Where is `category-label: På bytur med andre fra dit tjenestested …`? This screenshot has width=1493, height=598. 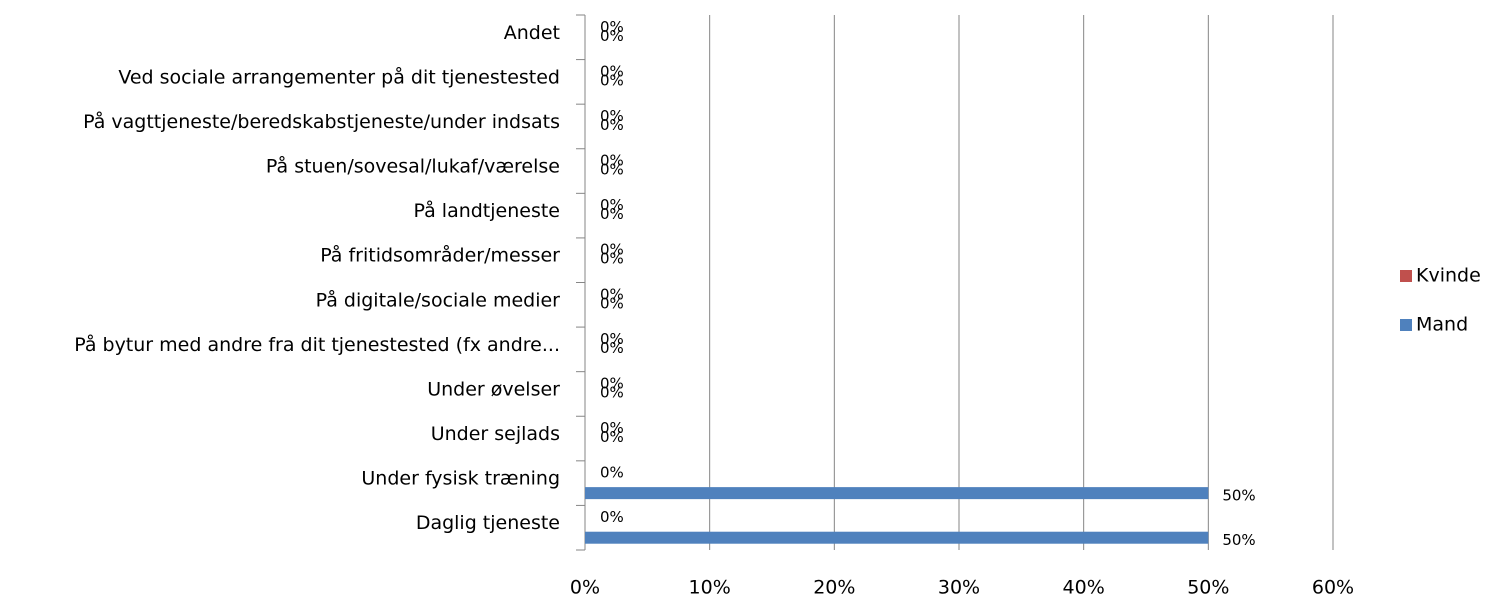
category-label: På bytur med andre fra dit tjenestested … is located at coordinates (317, 344).